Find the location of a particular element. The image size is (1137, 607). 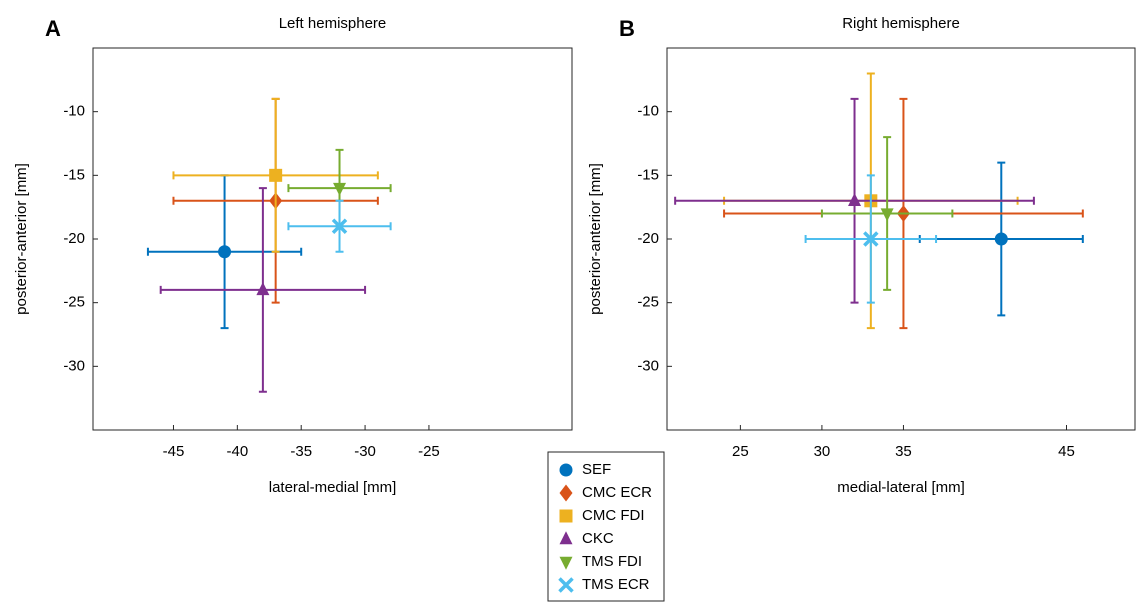

panel-label: B is located at coordinates (627, 28).